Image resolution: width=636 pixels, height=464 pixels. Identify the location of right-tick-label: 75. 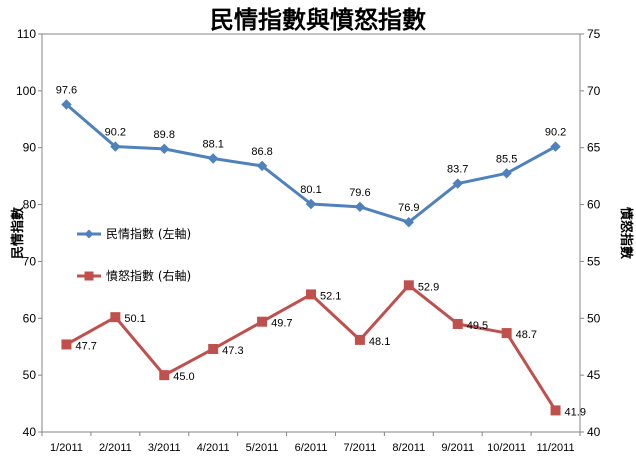
(594, 34).